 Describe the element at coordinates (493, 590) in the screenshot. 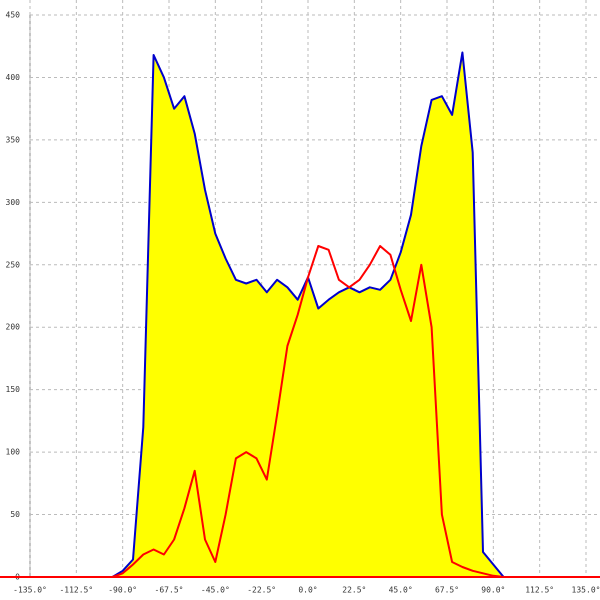

I see `x-tick-label: 90.0°` at that location.